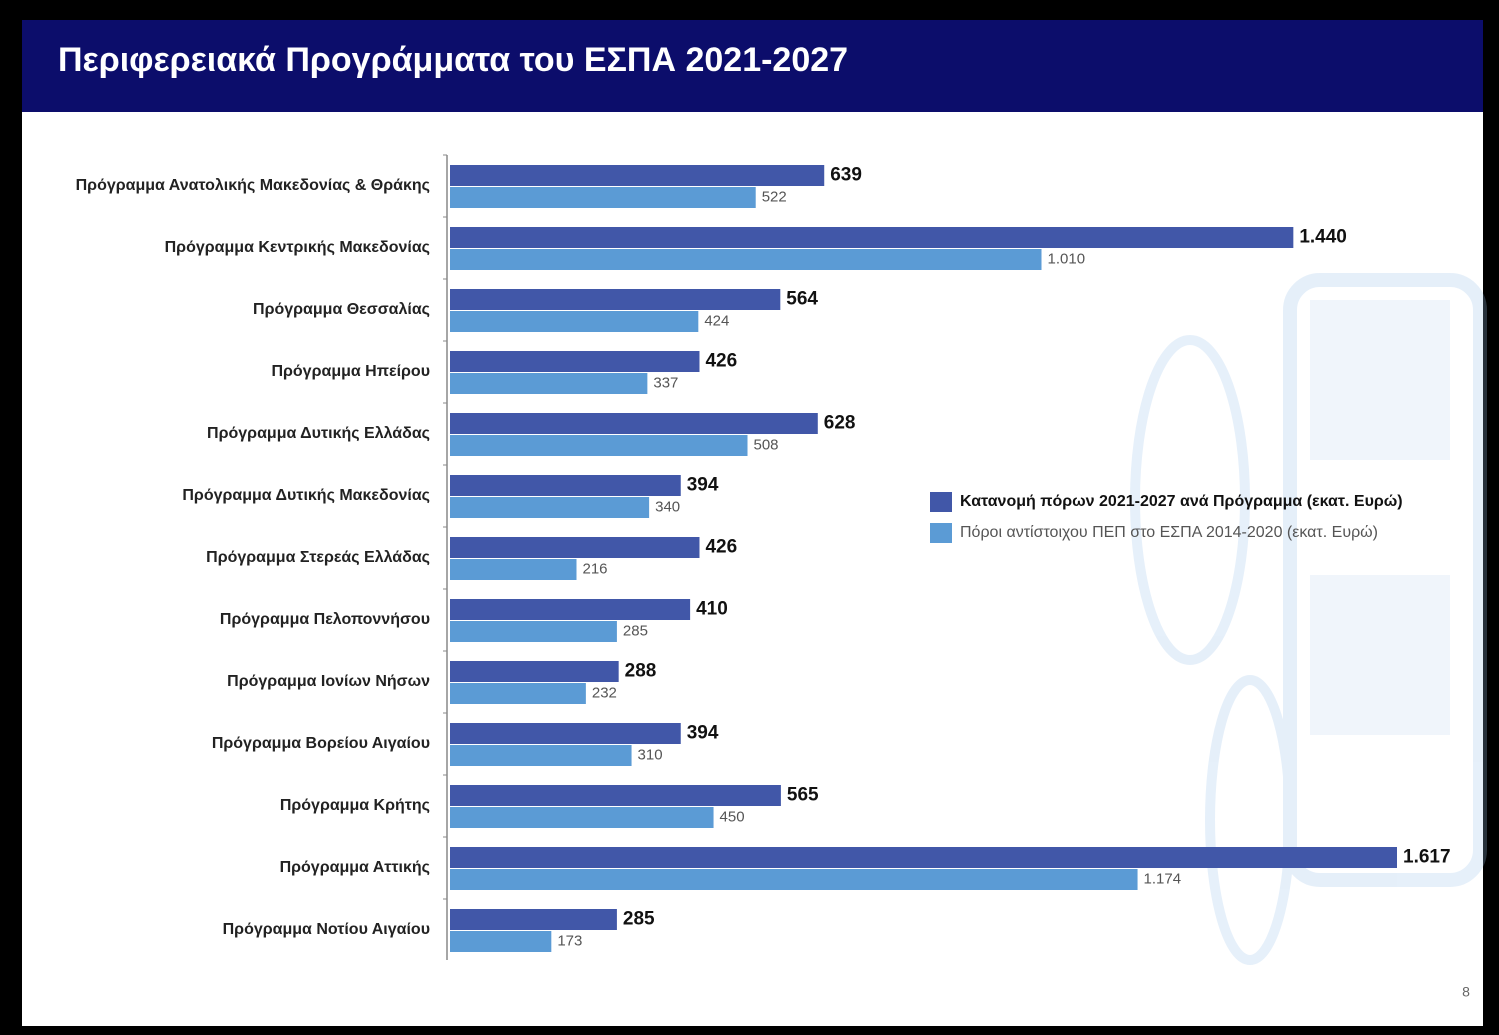 The height and width of the screenshot is (1035, 1499). Describe the element at coordinates (1427, 857) in the screenshot. I see `value-label: 1.617` at that location.